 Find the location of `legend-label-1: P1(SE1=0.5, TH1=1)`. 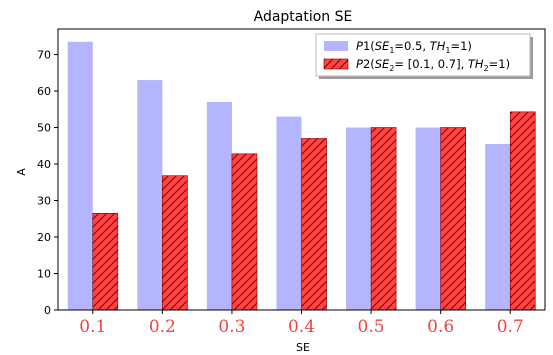

legend-label-1: P1(SE1=0.5, TH1=1) is located at coordinates (414, 47).